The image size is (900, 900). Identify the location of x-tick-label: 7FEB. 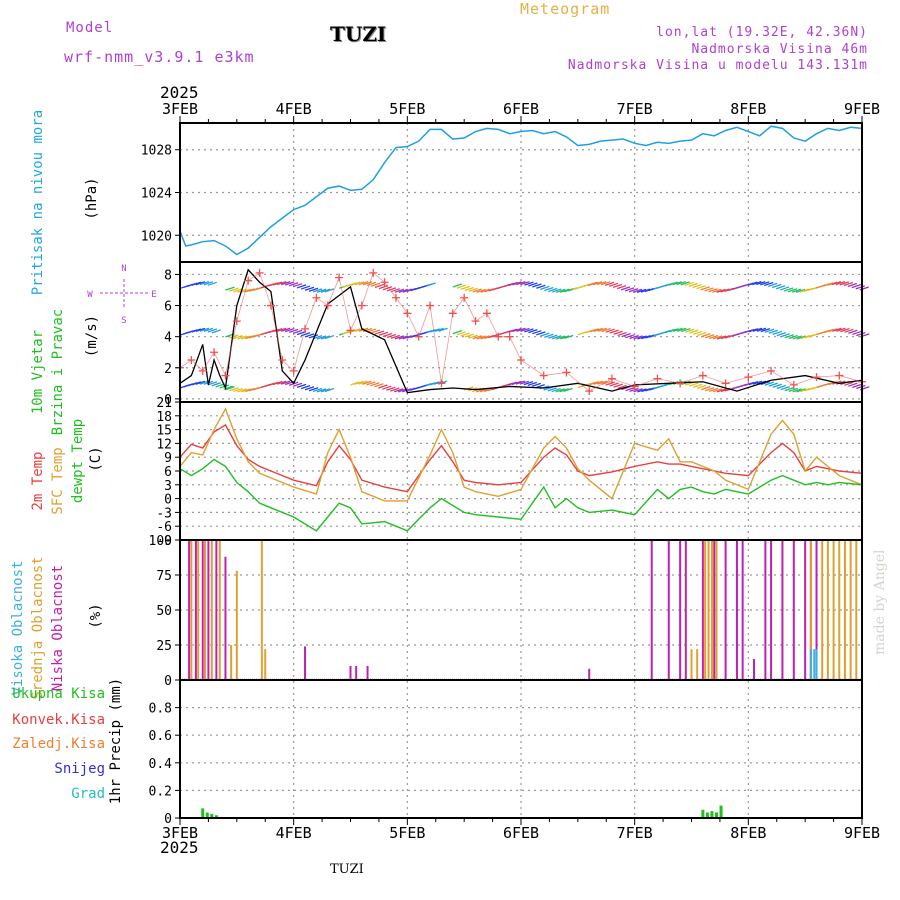
(635, 833).